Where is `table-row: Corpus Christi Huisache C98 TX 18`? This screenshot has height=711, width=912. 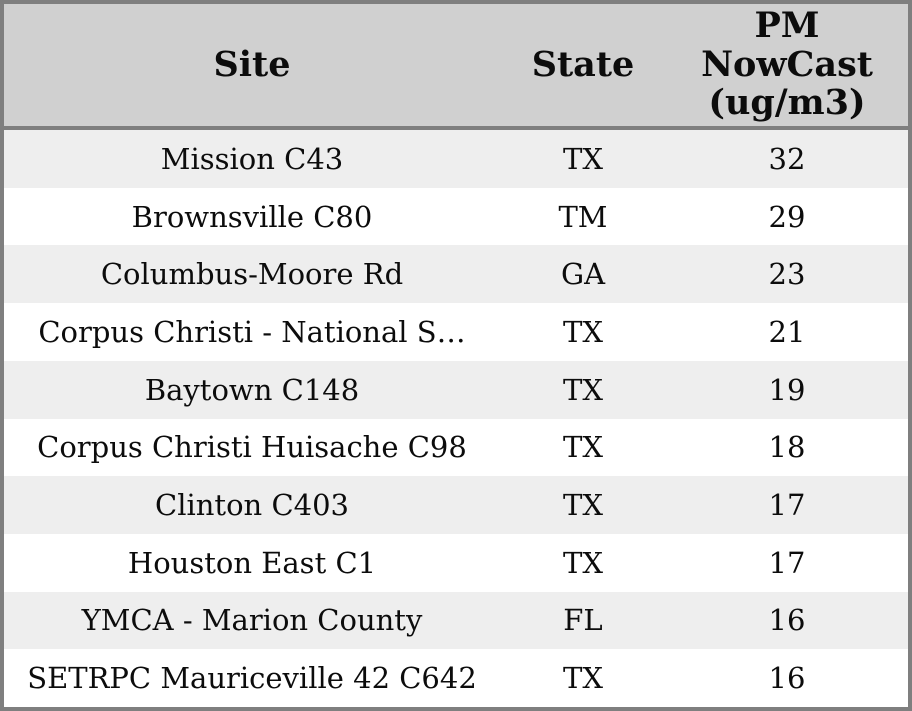
table-row: Corpus Christi Huisache C98 TX 18 is located at coordinates (456, 447).